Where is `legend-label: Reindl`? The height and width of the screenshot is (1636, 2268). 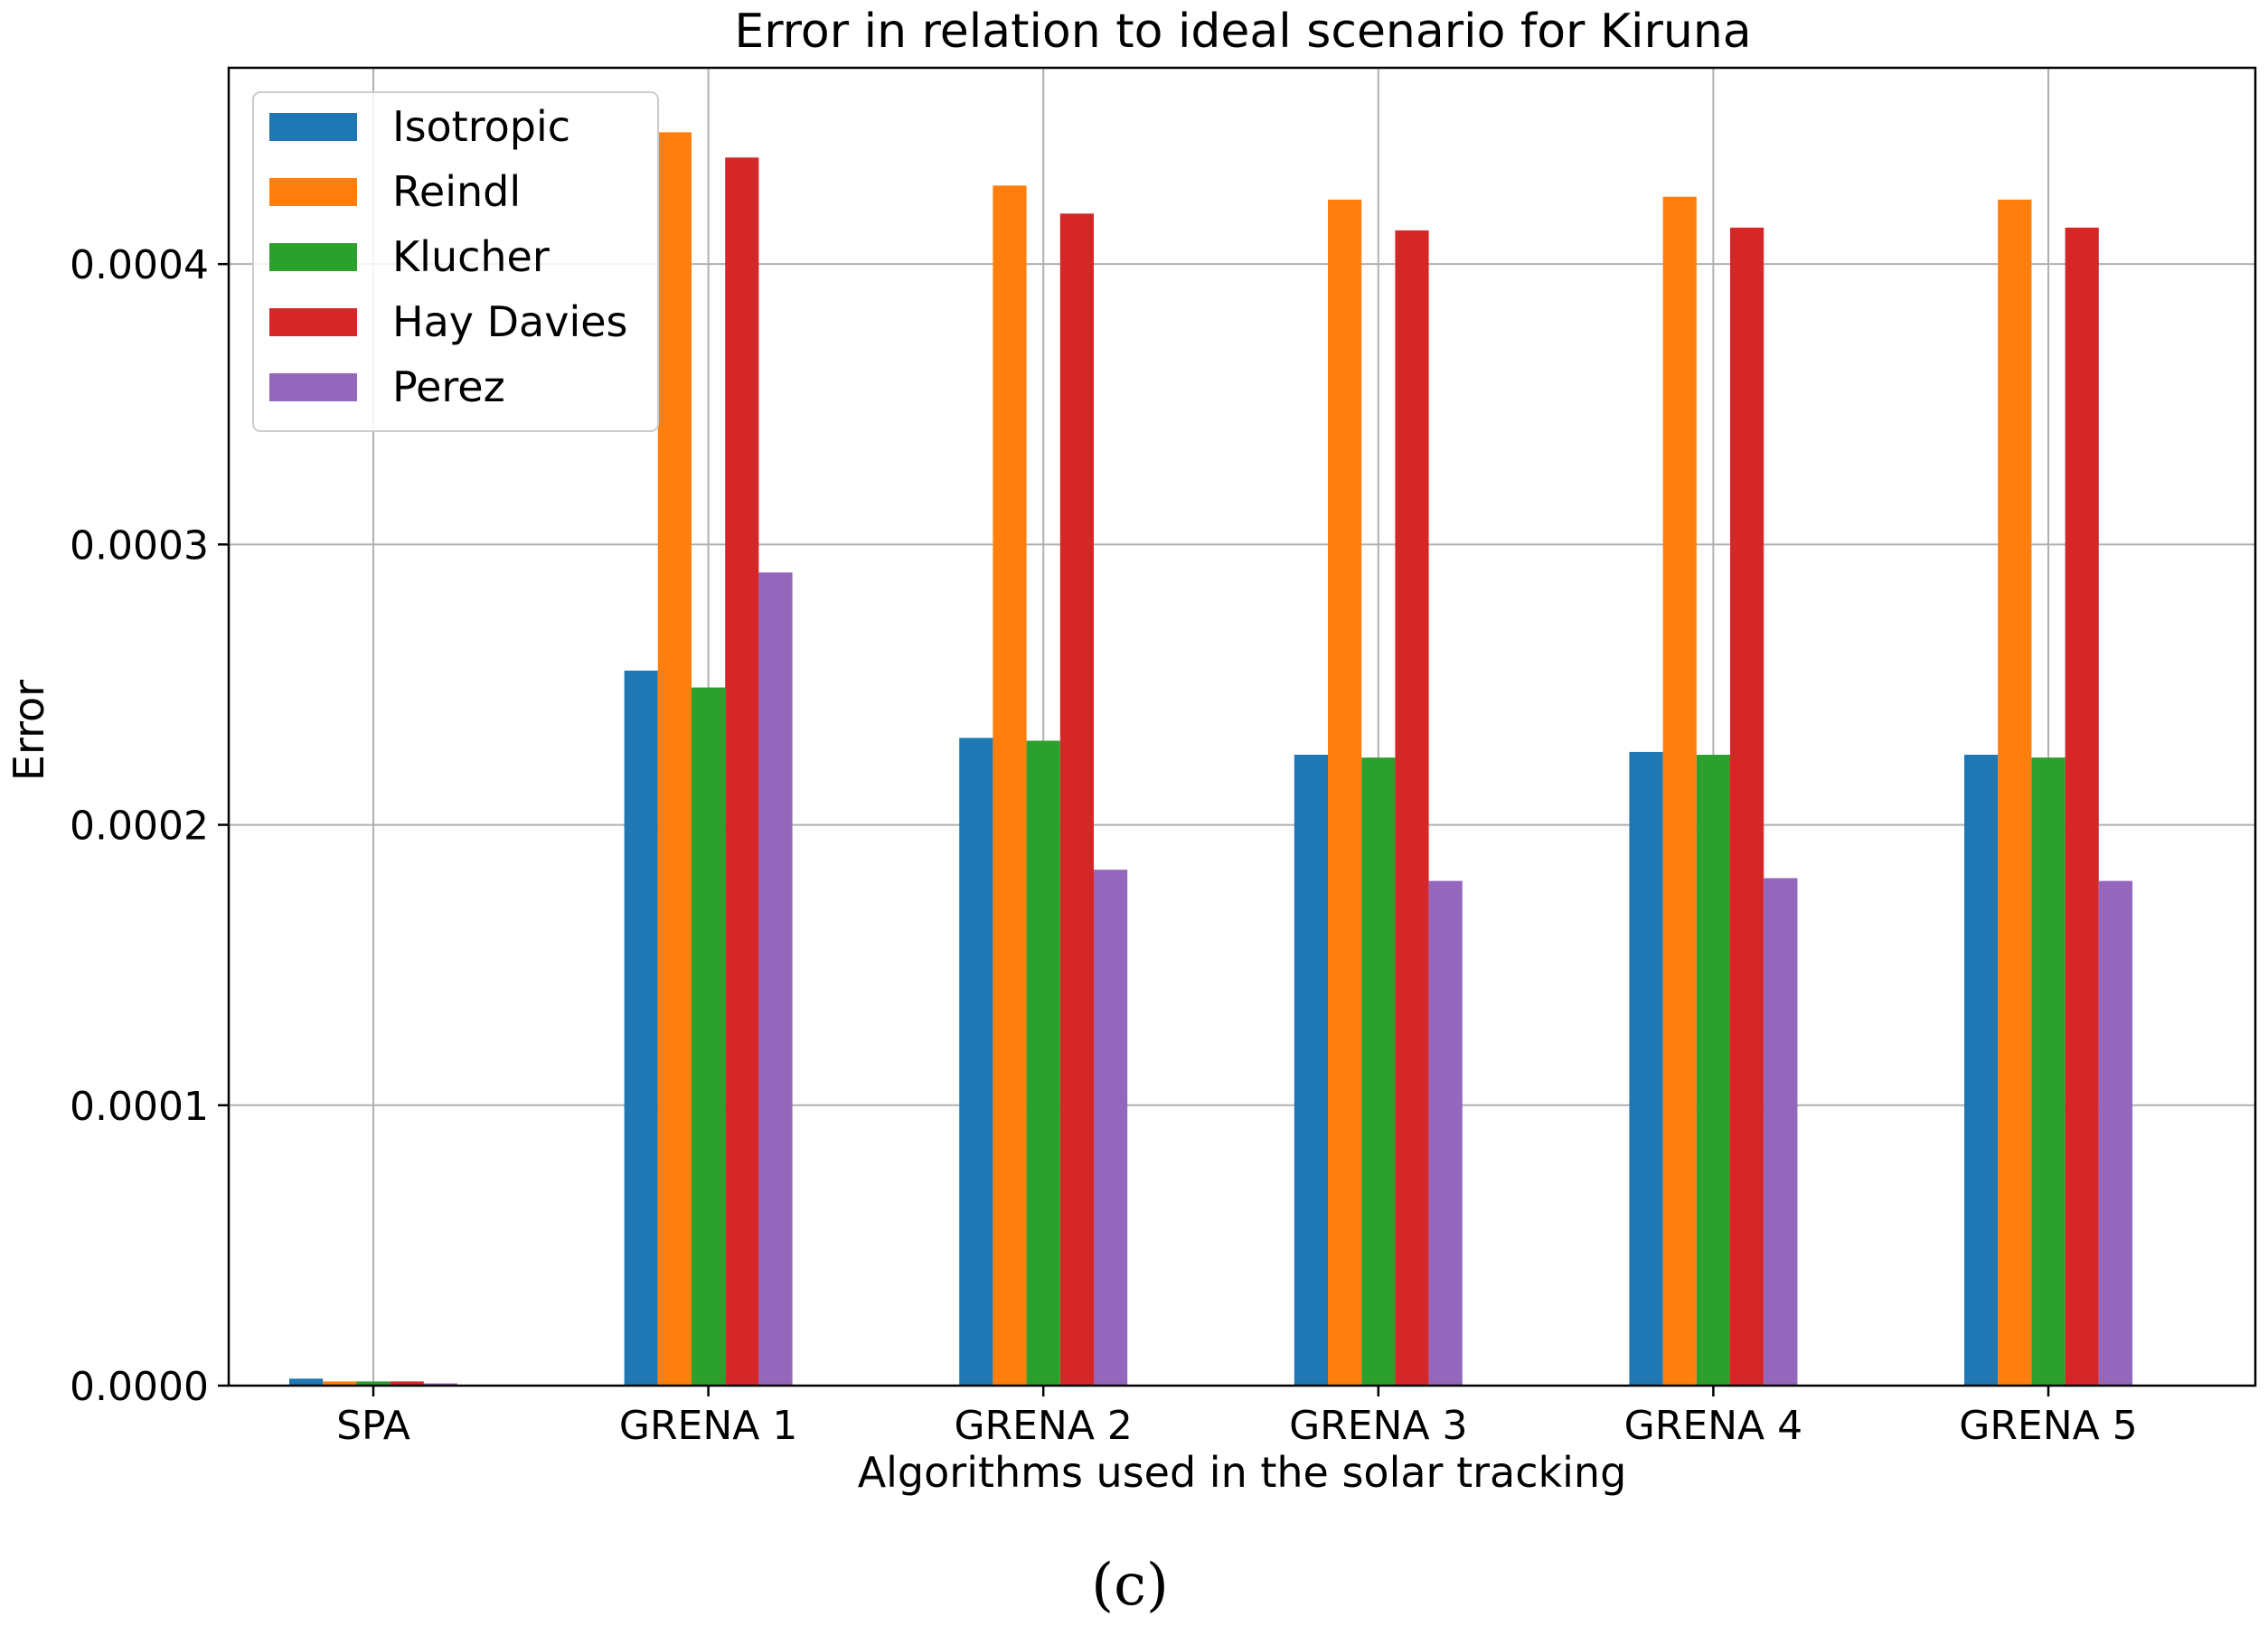
legend-label: Reindl is located at coordinates (456, 191).